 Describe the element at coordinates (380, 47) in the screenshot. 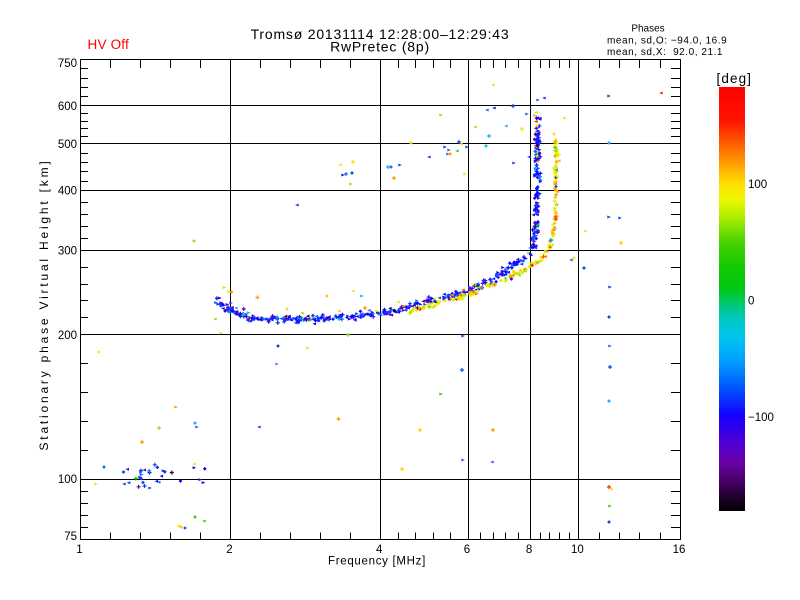

I see `svg-text: RwPretec (8p)` at that location.